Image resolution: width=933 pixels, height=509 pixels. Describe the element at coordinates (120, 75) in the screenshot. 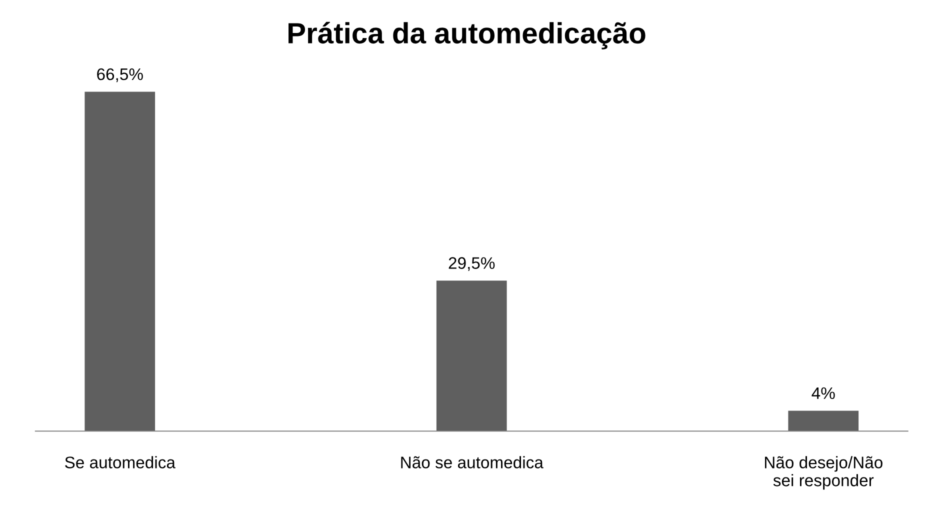

I see `data-label: 66,5%` at that location.